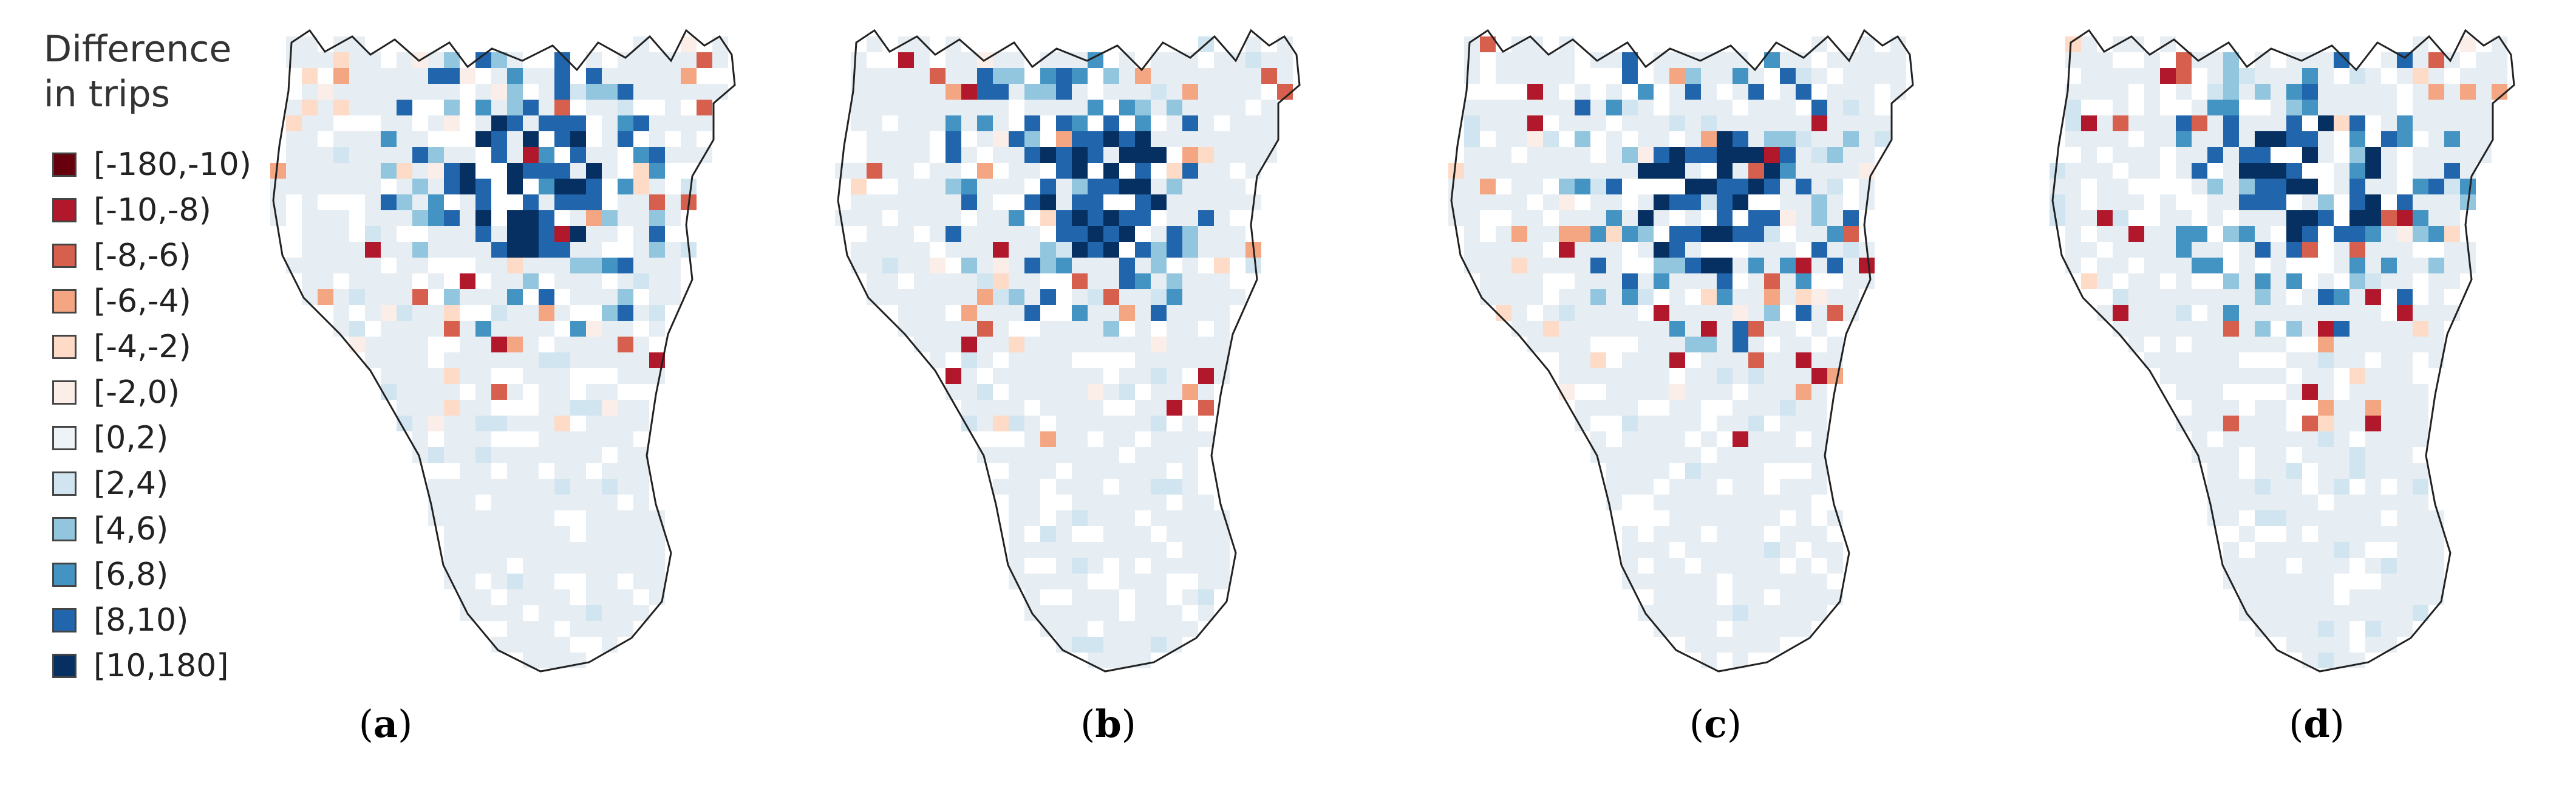 Image resolution: width=2576 pixels, height=785 pixels. What do you see at coordinates (137, 392) in the screenshot?
I see `legend-label: [-2,0)` at bounding box center [137, 392].